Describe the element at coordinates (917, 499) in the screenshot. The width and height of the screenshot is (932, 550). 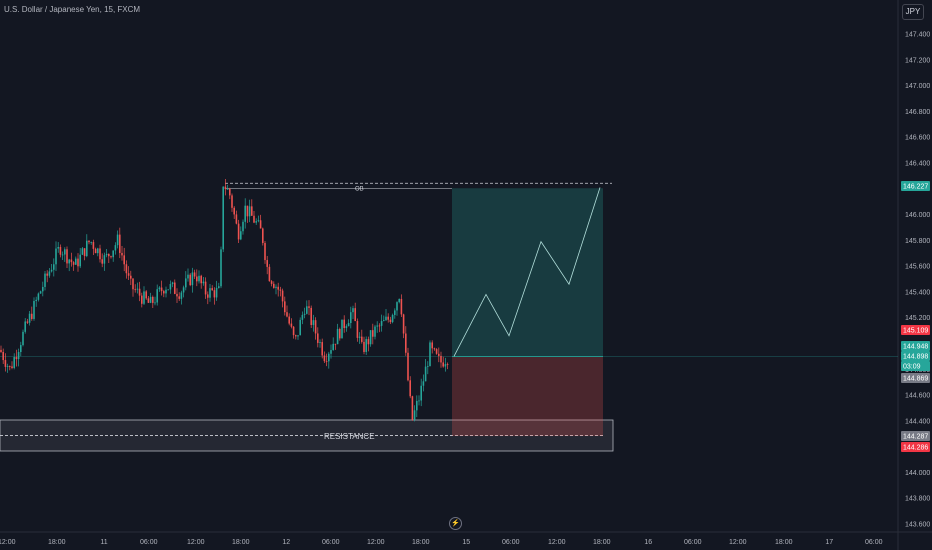
I see `y-tick-label: 143.800` at that location.